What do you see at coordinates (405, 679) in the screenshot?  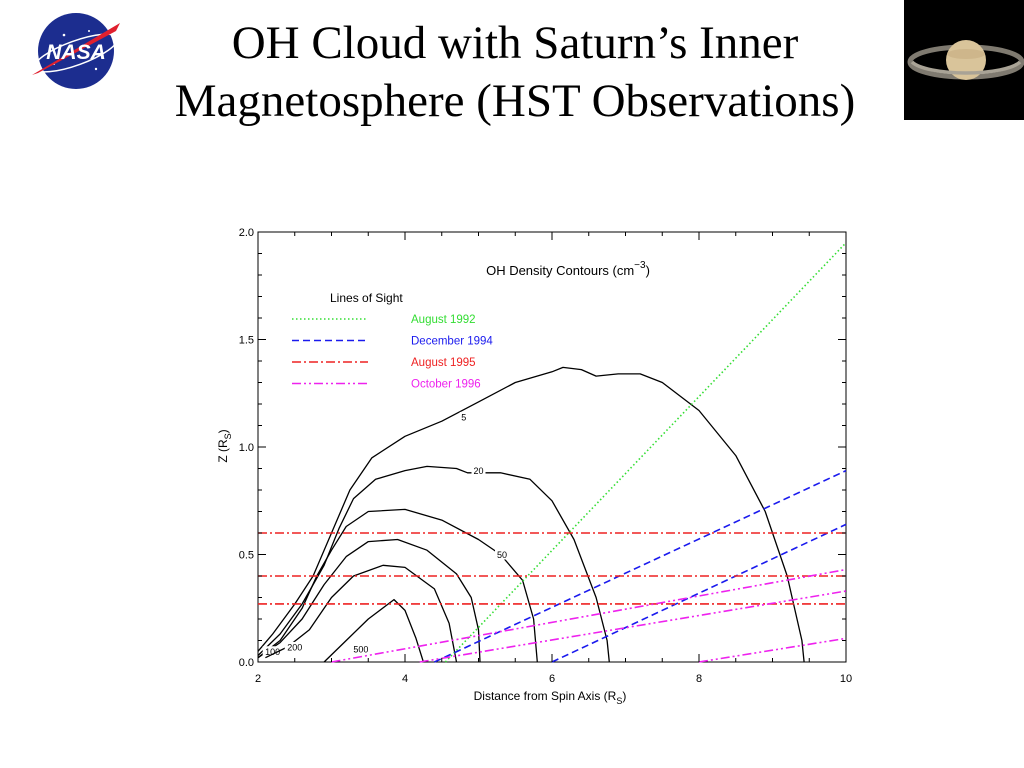 I see `x-tick-label: 4` at bounding box center [405, 679].